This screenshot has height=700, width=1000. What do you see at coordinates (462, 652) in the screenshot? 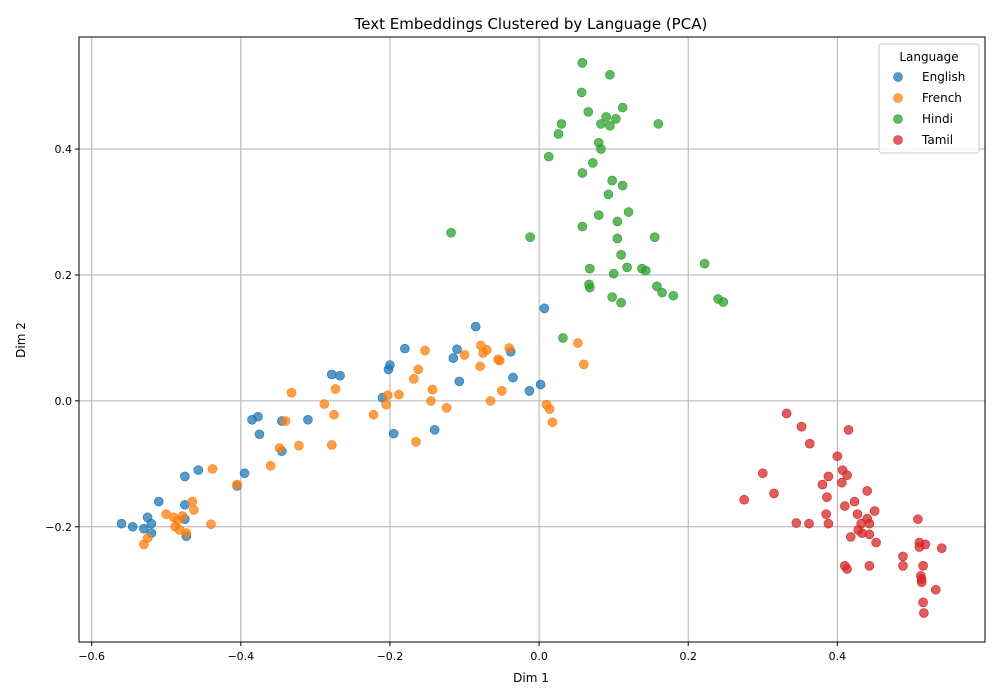
I see `x-axis-ticks: −0.6 −0.4 −0.2 0.0 0.2 0.4` at bounding box center [462, 652].